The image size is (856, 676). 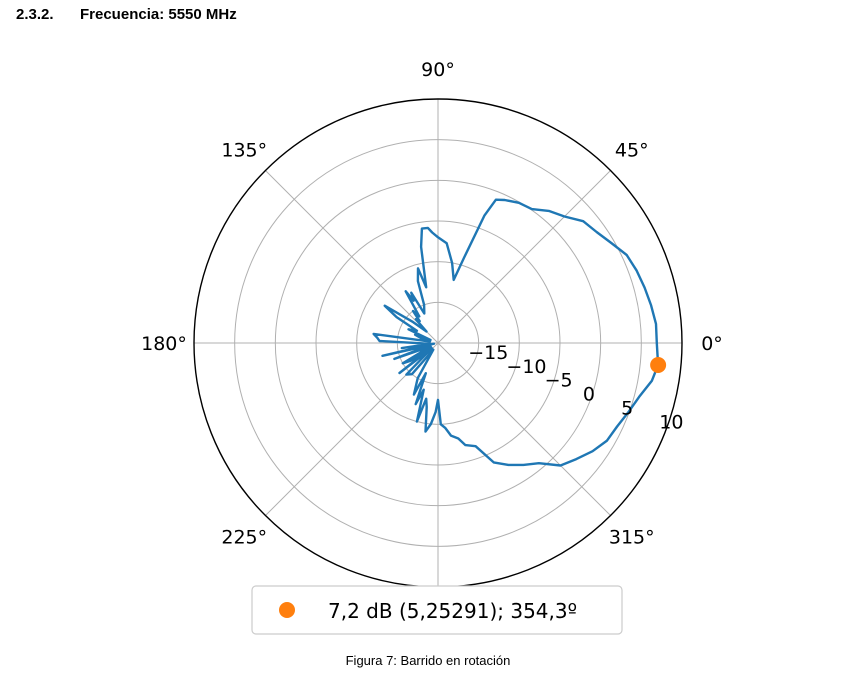 I want to click on legend: 7,2 dB (5,25291); 354,3º, so click(x=437, y=610).